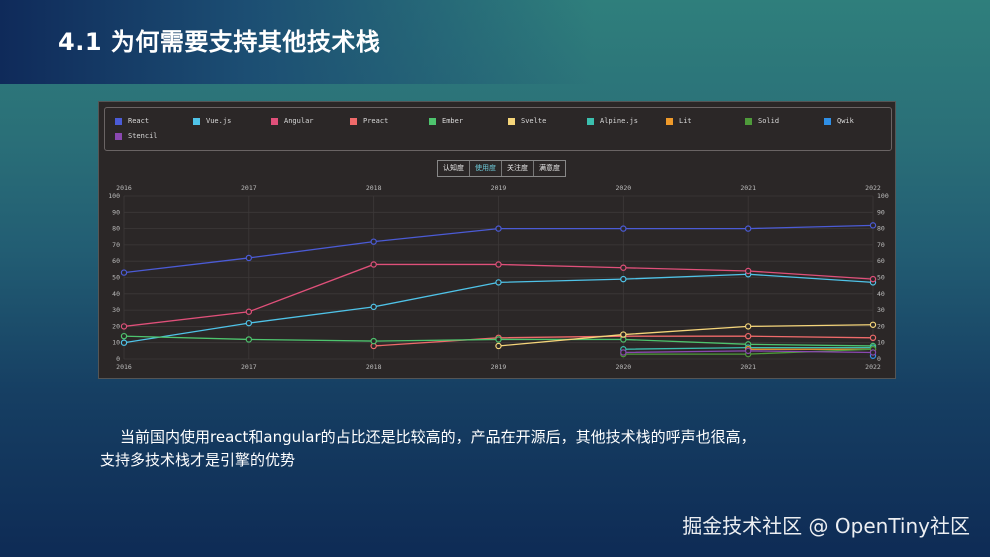 The height and width of the screenshot is (557, 990). I want to click on legend-label: Alpine.js, so click(619, 121).